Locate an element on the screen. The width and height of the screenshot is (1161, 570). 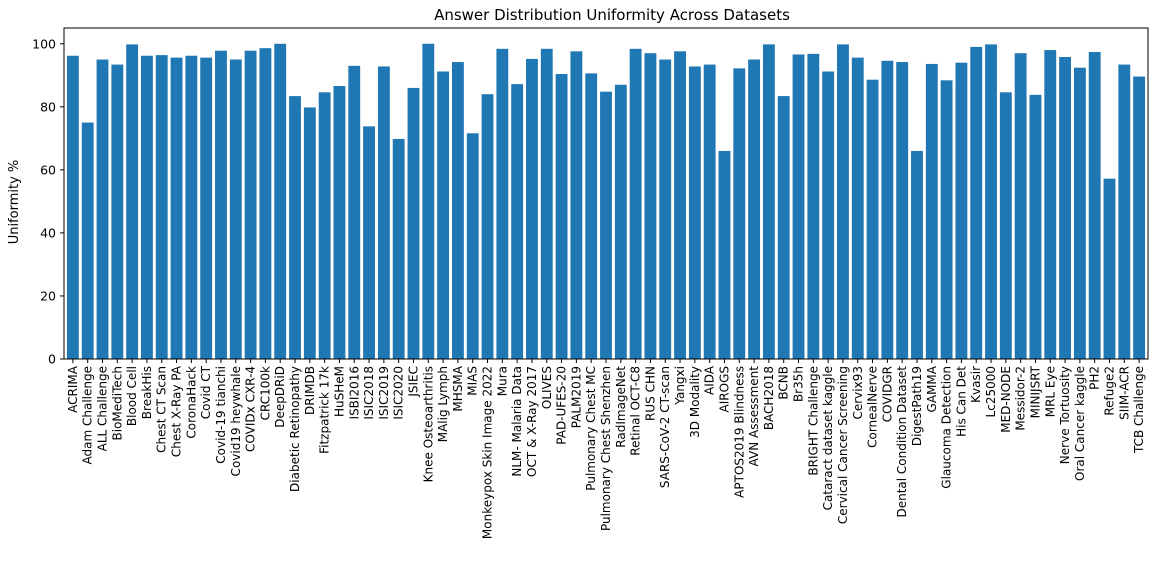
x-tick-label: Covid19 heywhale is located at coordinates (236, 421).